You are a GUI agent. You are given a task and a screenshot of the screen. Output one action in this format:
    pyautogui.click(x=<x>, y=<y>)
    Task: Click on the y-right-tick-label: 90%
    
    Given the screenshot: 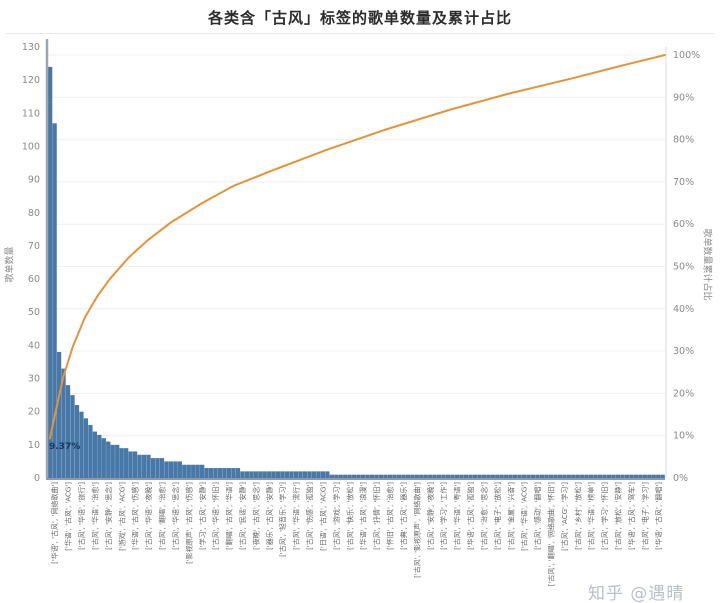 What is the action you would take?
    pyautogui.click(x=683, y=97)
    